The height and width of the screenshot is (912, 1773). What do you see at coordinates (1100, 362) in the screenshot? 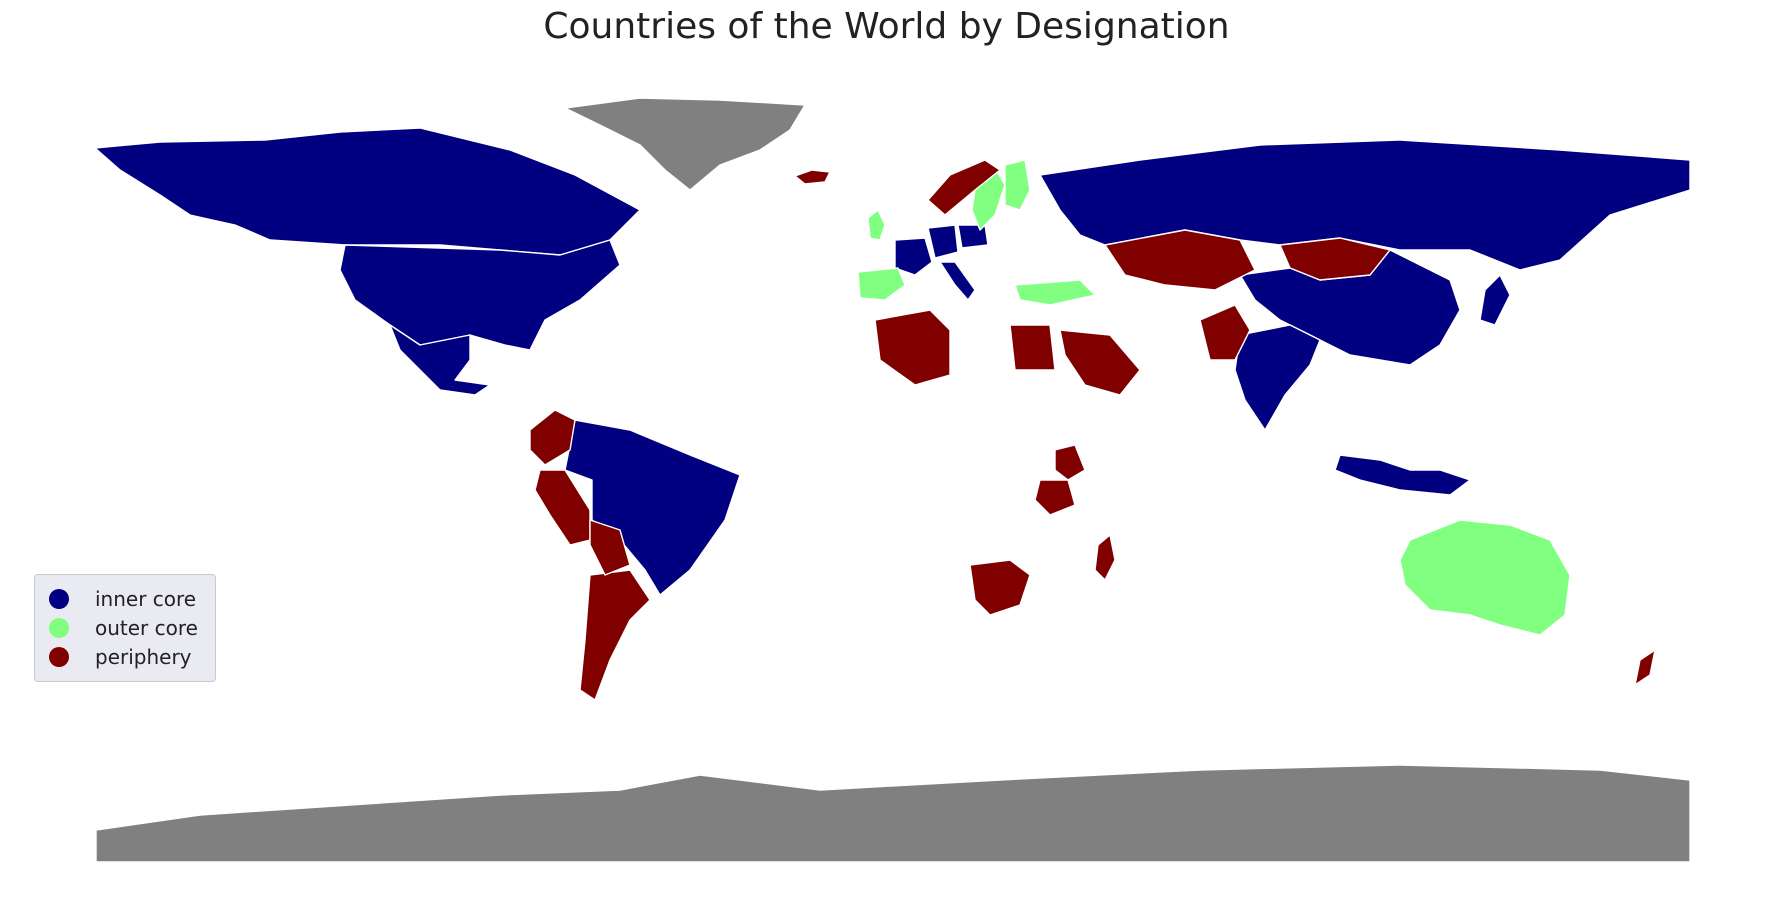
I see `region-saudi-arabia` at bounding box center [1100, 362].